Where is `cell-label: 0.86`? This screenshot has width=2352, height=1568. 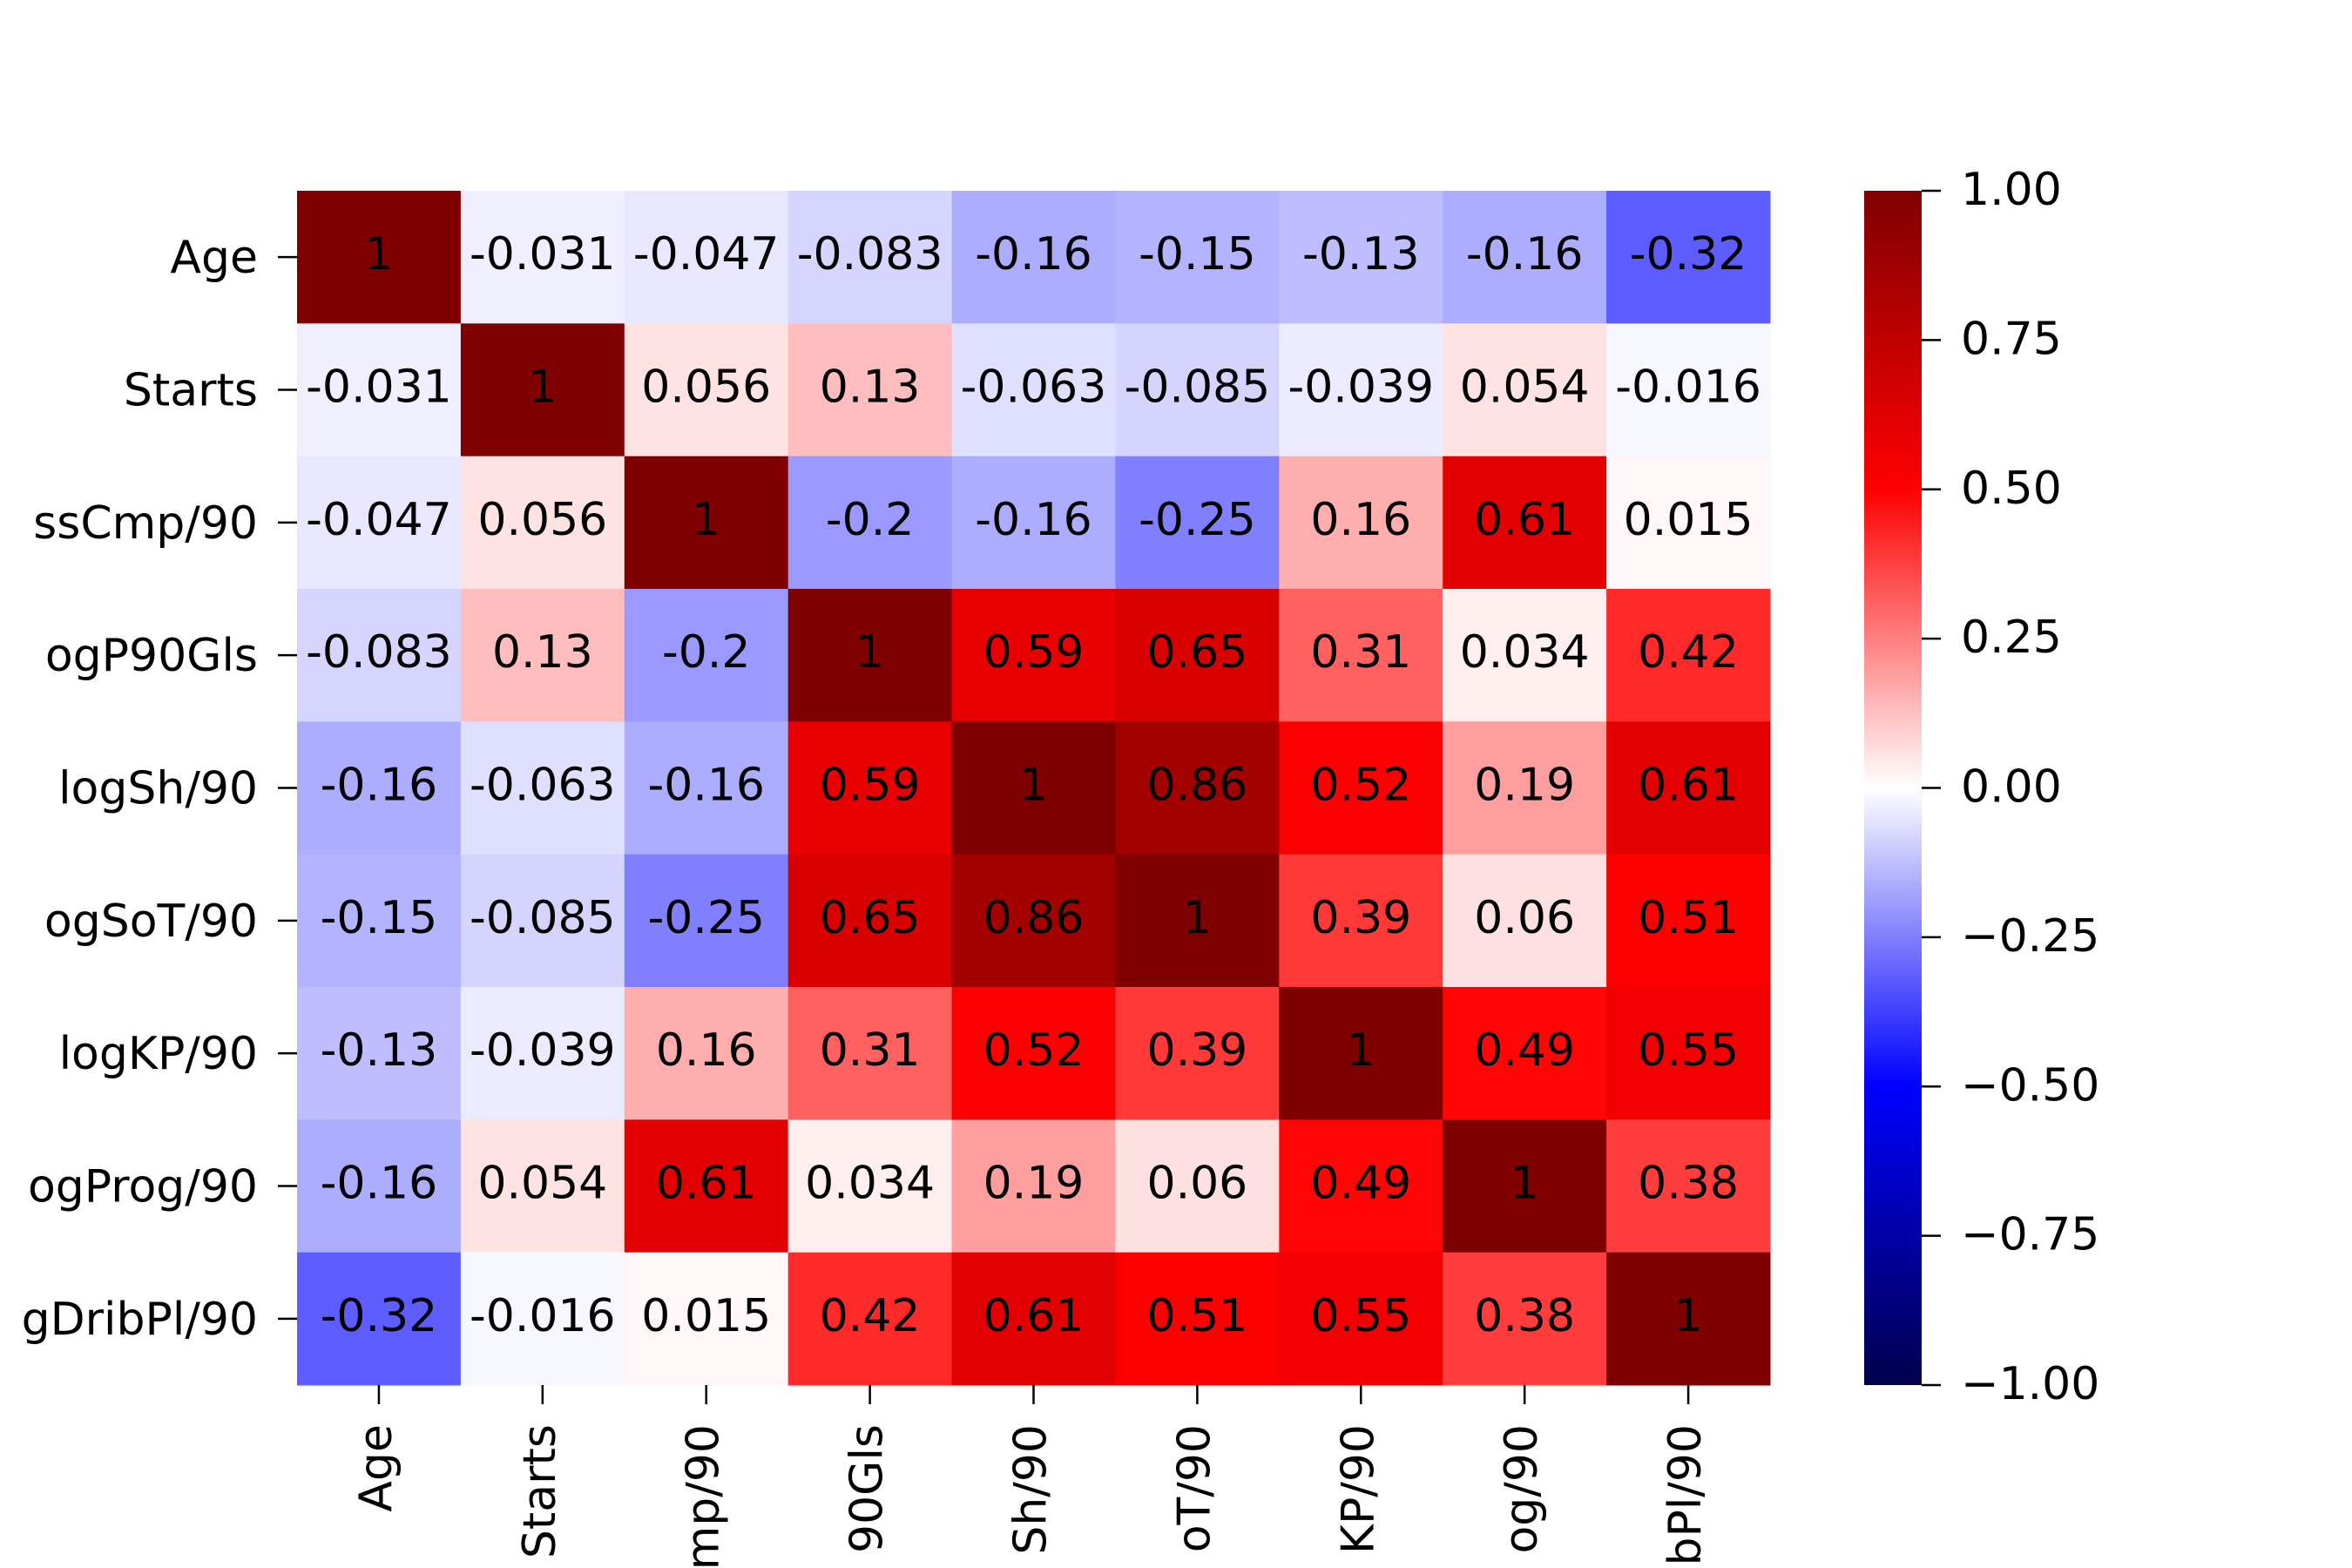 cell-label: 0.86 is located at coordinates (1196, 786).